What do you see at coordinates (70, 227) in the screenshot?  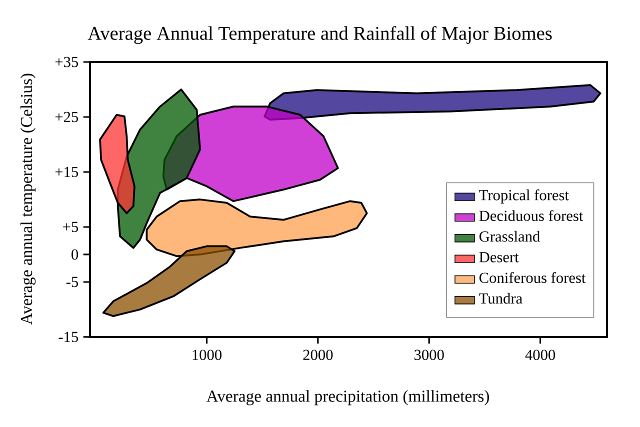 I see `y-tick-label: +5` at bounding box center [70, 227].